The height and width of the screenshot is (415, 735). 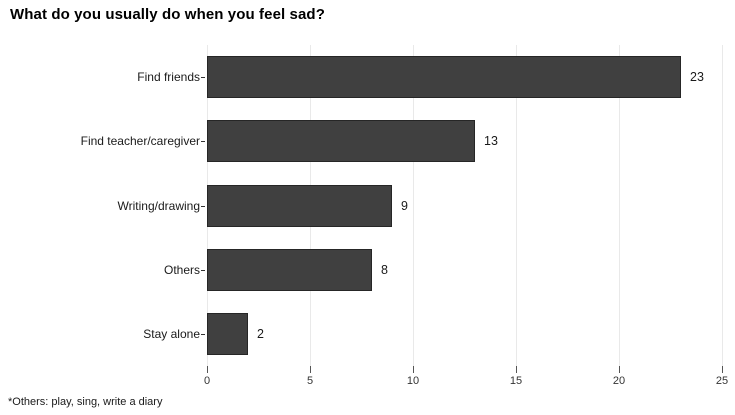 What do you see at coordinates (516, 381) in the screenshot?
I see `x-axis-tick-label: 15` at bounding box center [516, 381].